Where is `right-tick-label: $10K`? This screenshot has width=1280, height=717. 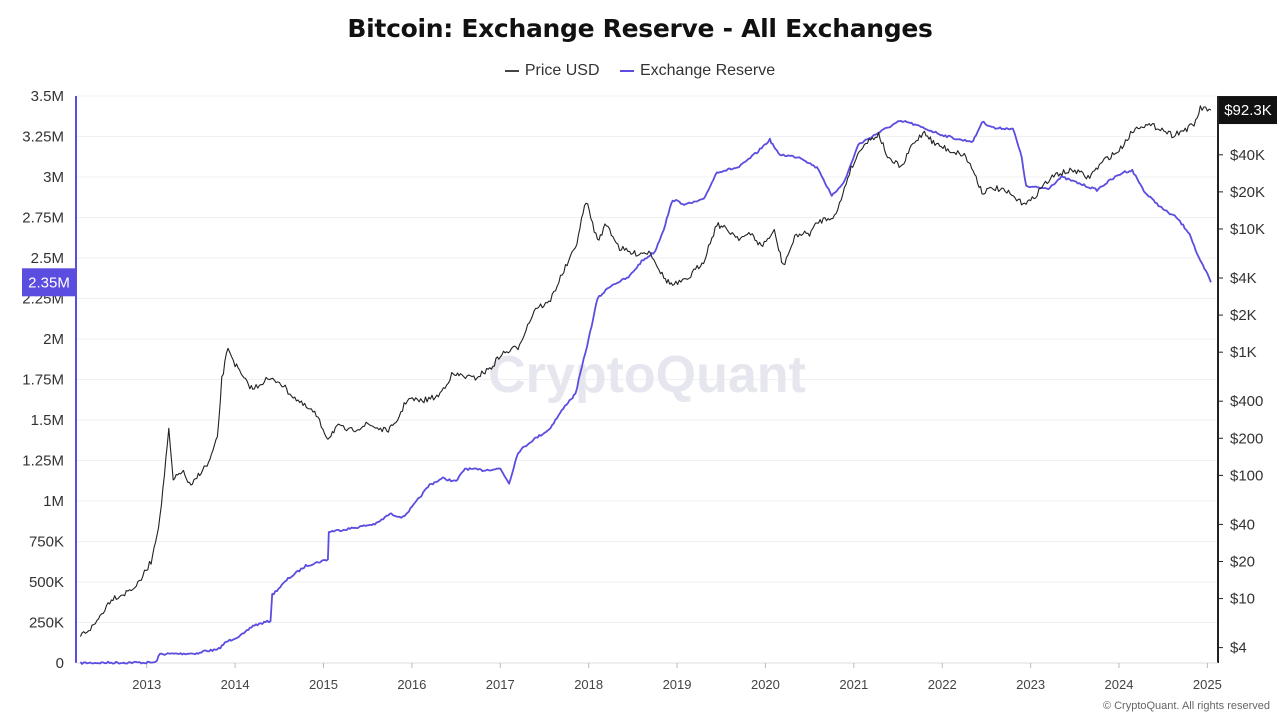
right-tick-label: $10K is located at coordinates (1247, 229).